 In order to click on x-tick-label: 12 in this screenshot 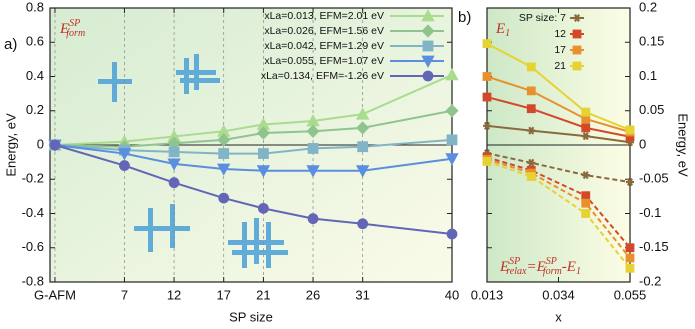, I will do `click(174, 294)`.